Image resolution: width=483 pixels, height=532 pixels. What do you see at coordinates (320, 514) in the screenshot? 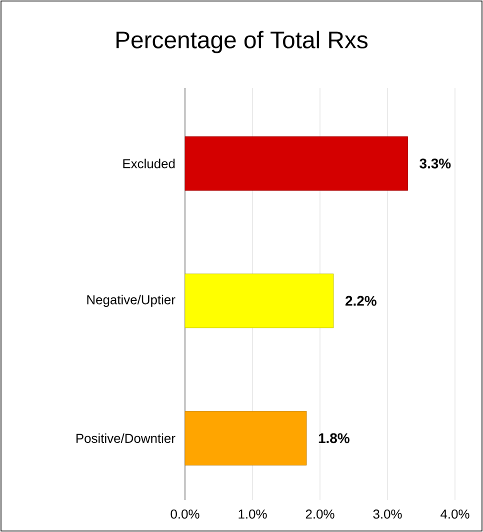
I see `x-tick-label: 2.0%` at bounding box center [320, 514].